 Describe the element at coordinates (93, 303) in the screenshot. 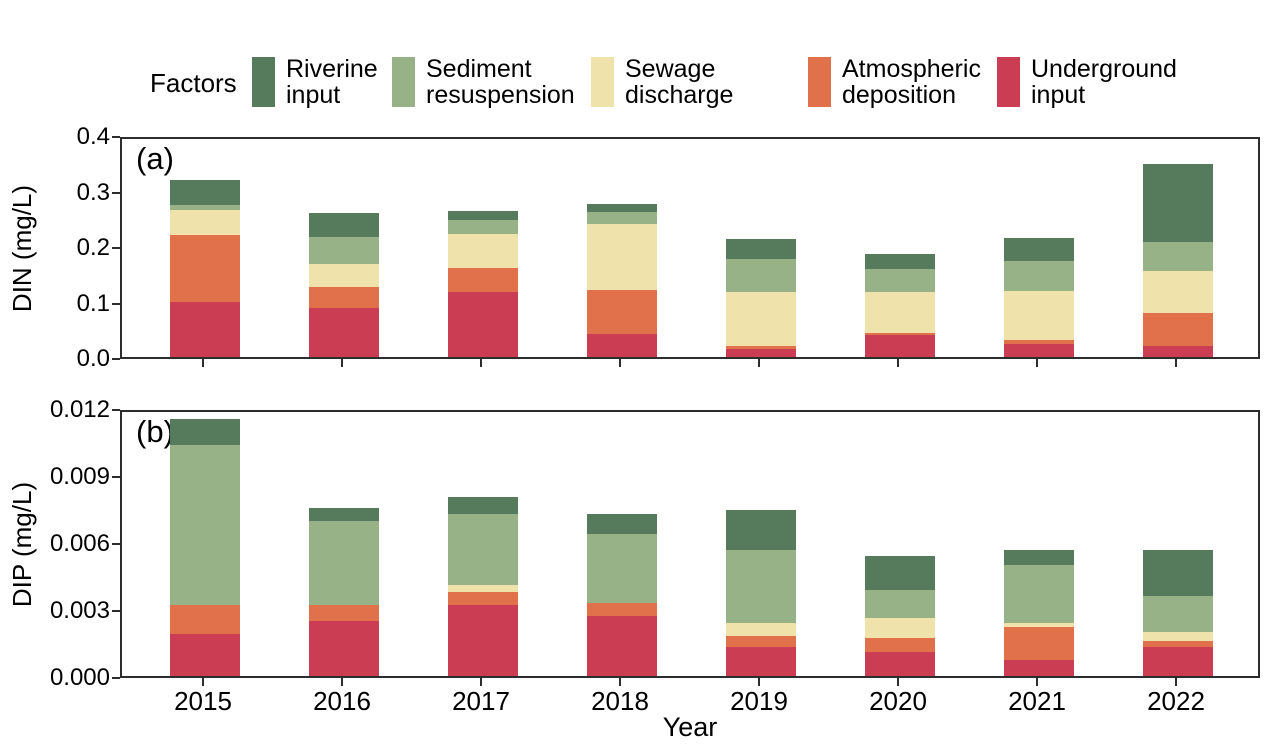

I see `y-tick-label: 0.1` at that location.